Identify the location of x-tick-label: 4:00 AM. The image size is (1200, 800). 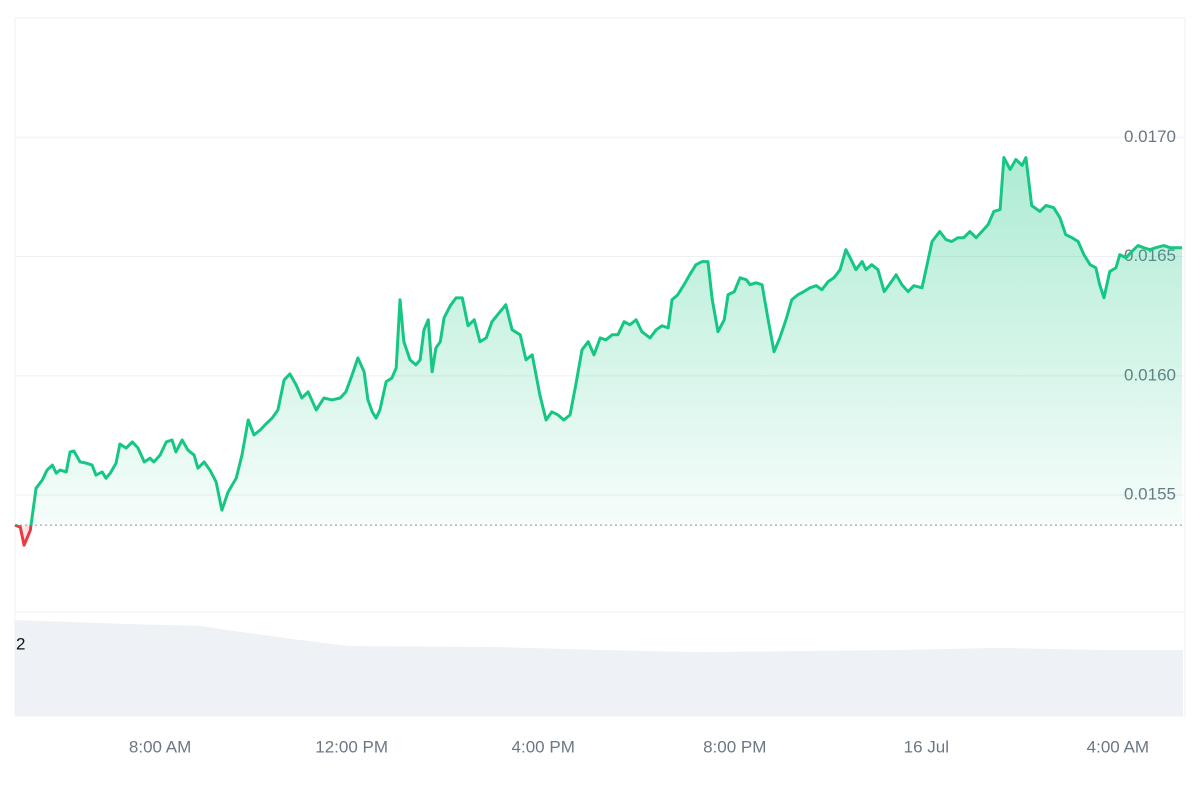
(1118, 746).